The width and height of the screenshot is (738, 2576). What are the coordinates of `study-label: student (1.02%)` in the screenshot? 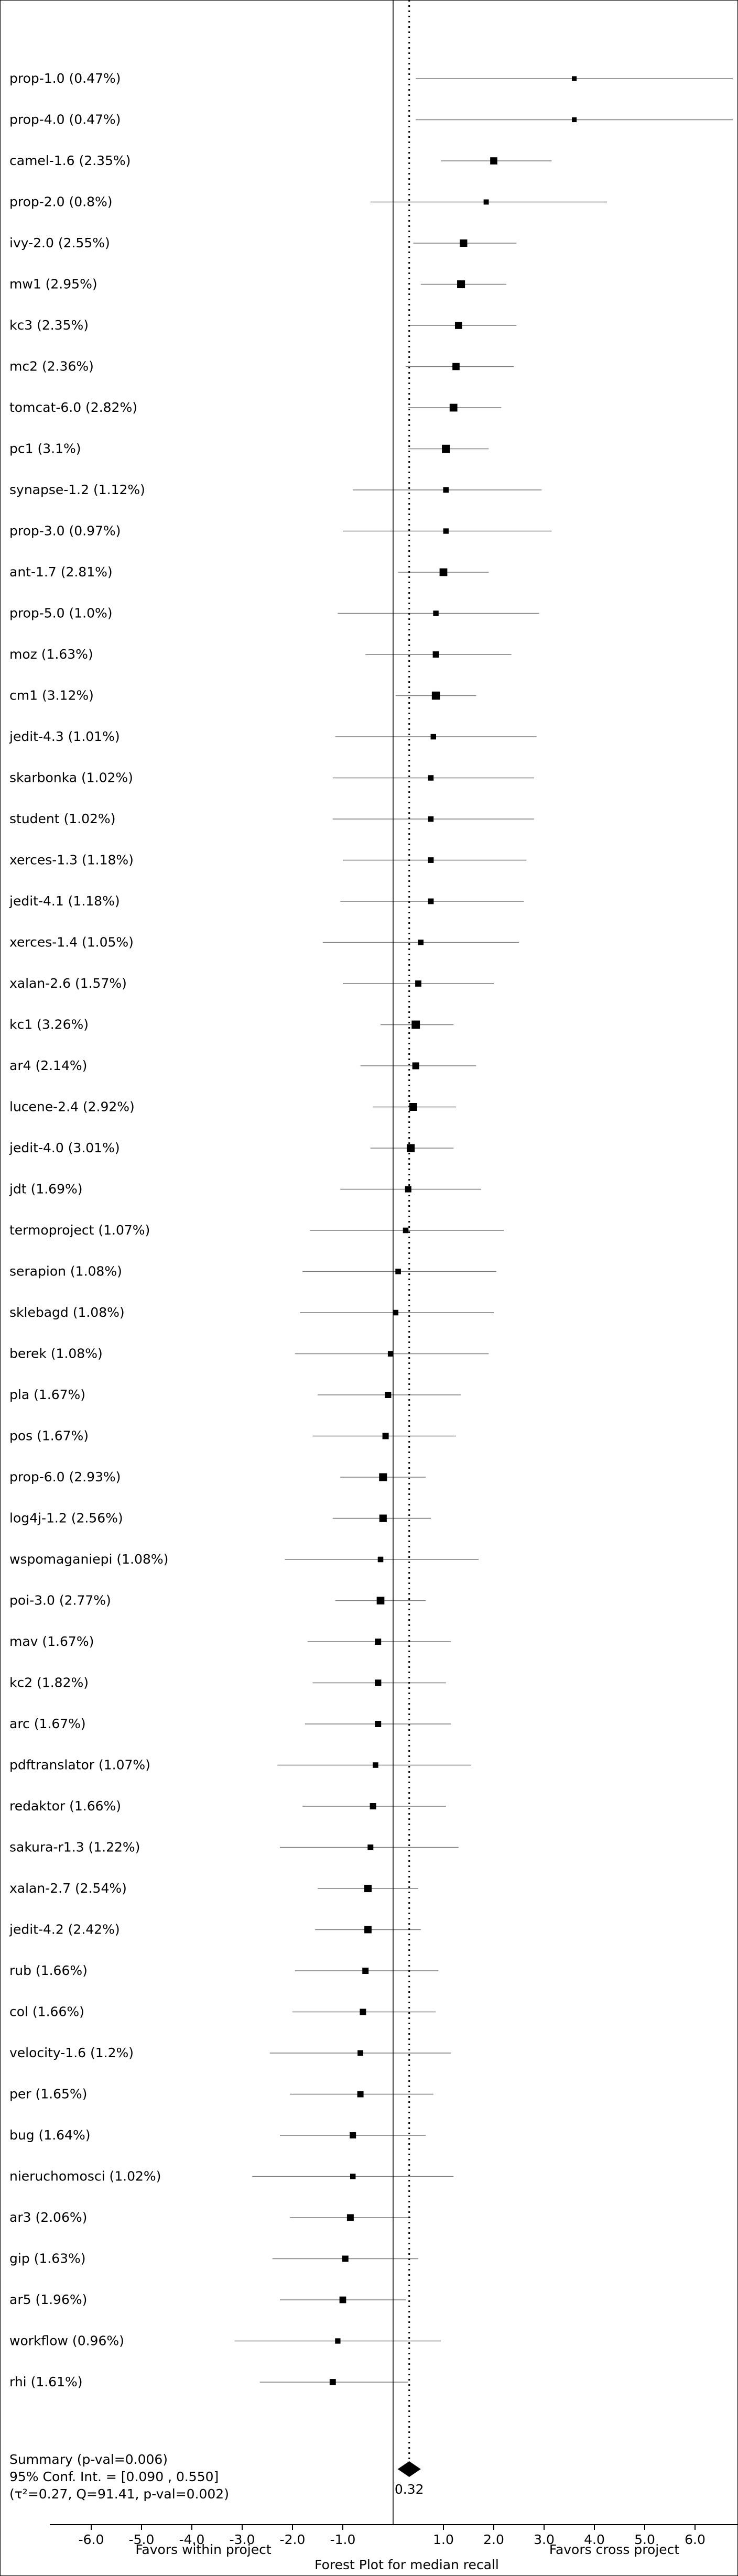 It's located at (62, 818).